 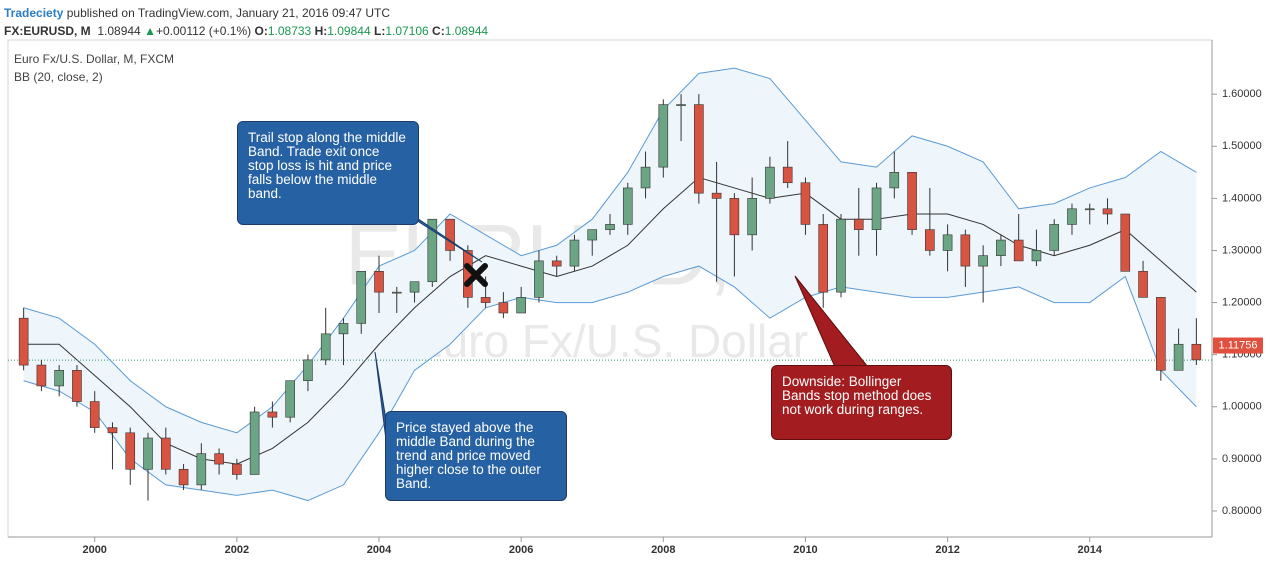 I want to click on symbol: FX:EURUSD, M, so click(x=47, y=31).